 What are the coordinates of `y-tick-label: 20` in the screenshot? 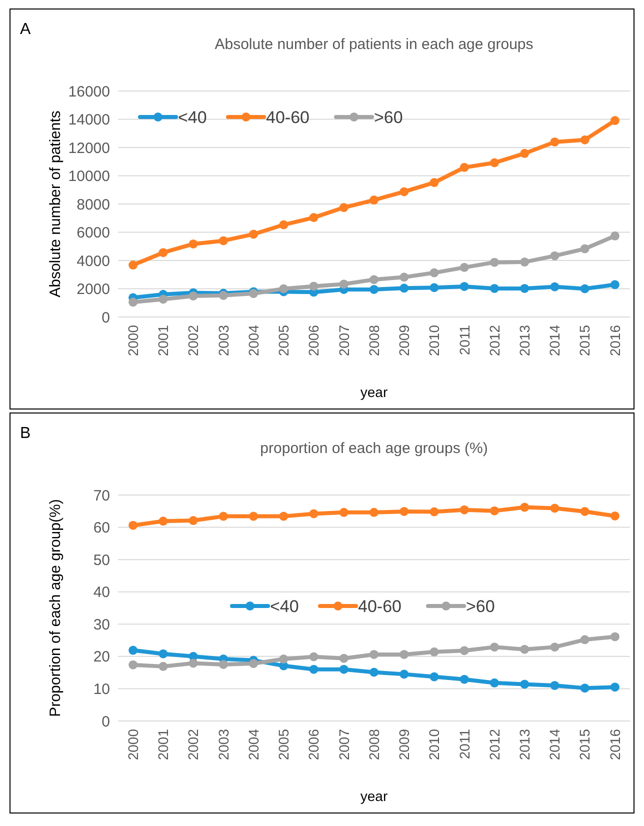 It's located at (101, 657).